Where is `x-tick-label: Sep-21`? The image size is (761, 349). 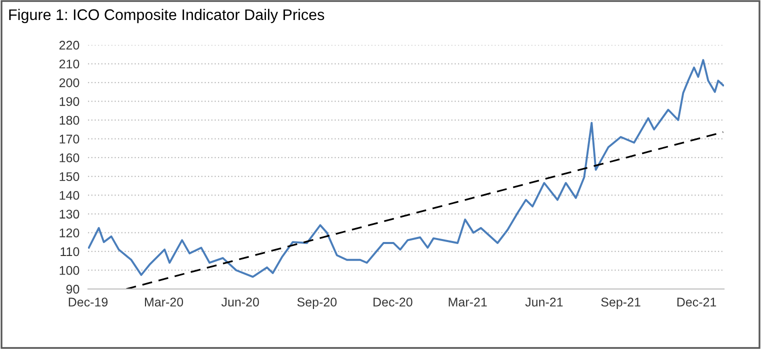 x-tick-label: Sep-21 is located at coordinates (620, 303).